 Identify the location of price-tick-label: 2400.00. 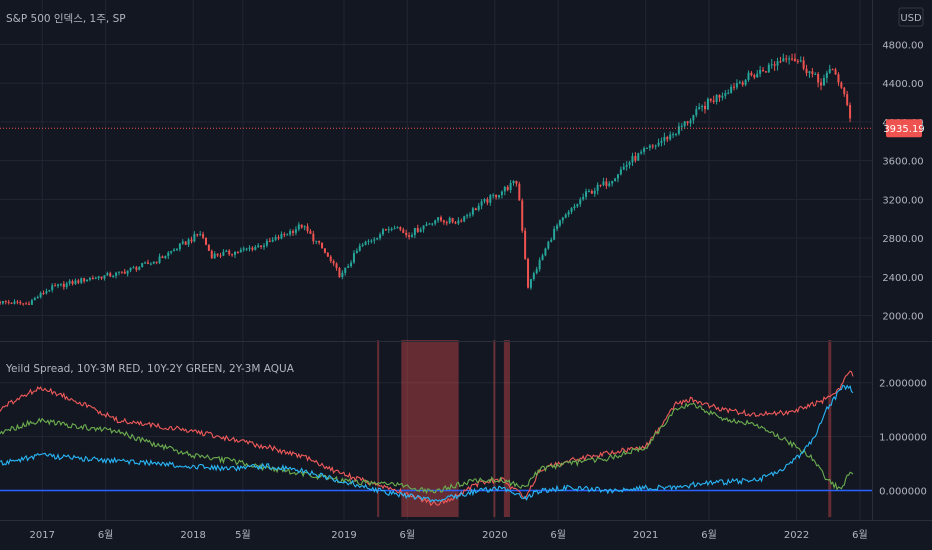
(902, 278).